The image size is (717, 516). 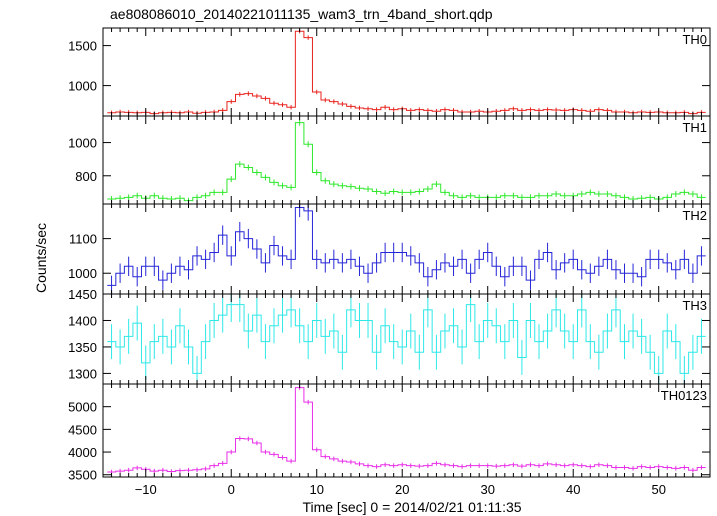 I want to click on y-tick-label: 1350, so click(x=82, y=347).